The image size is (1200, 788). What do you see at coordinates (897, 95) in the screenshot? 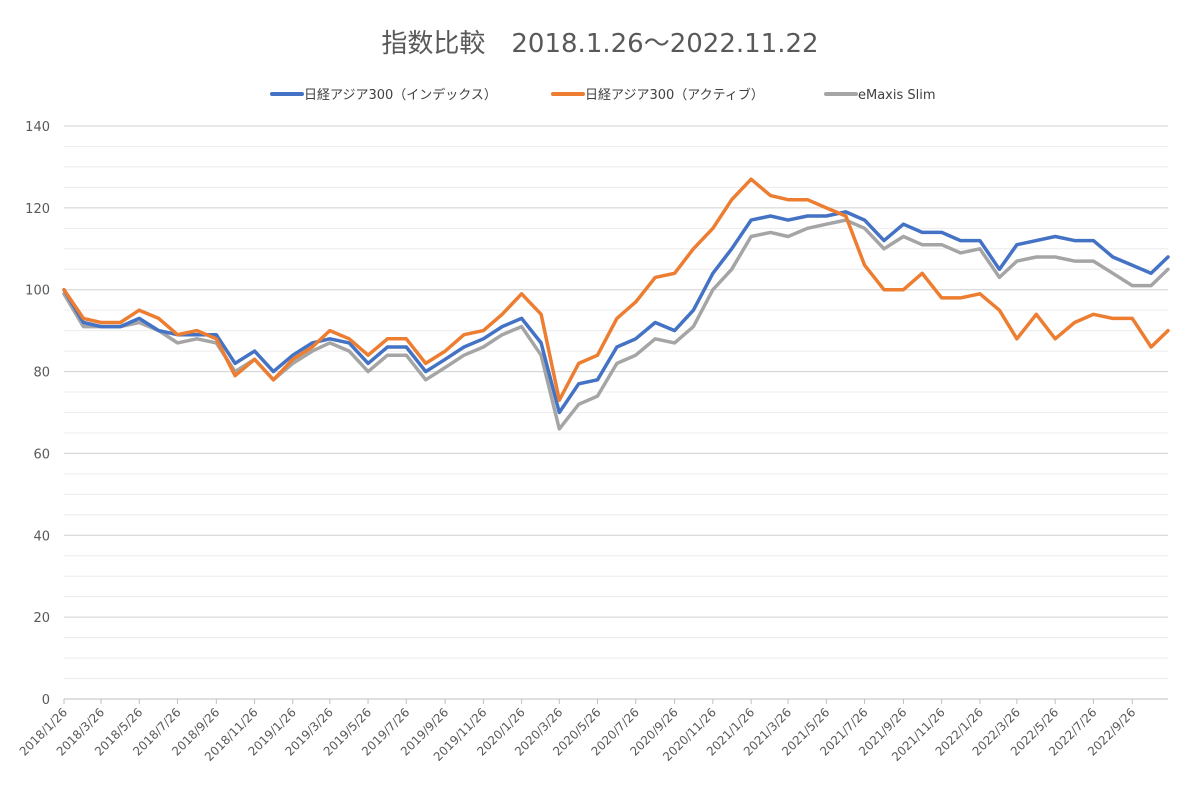
I see `legend-label: eMaxis Slim` at bounding box center [897, 95].